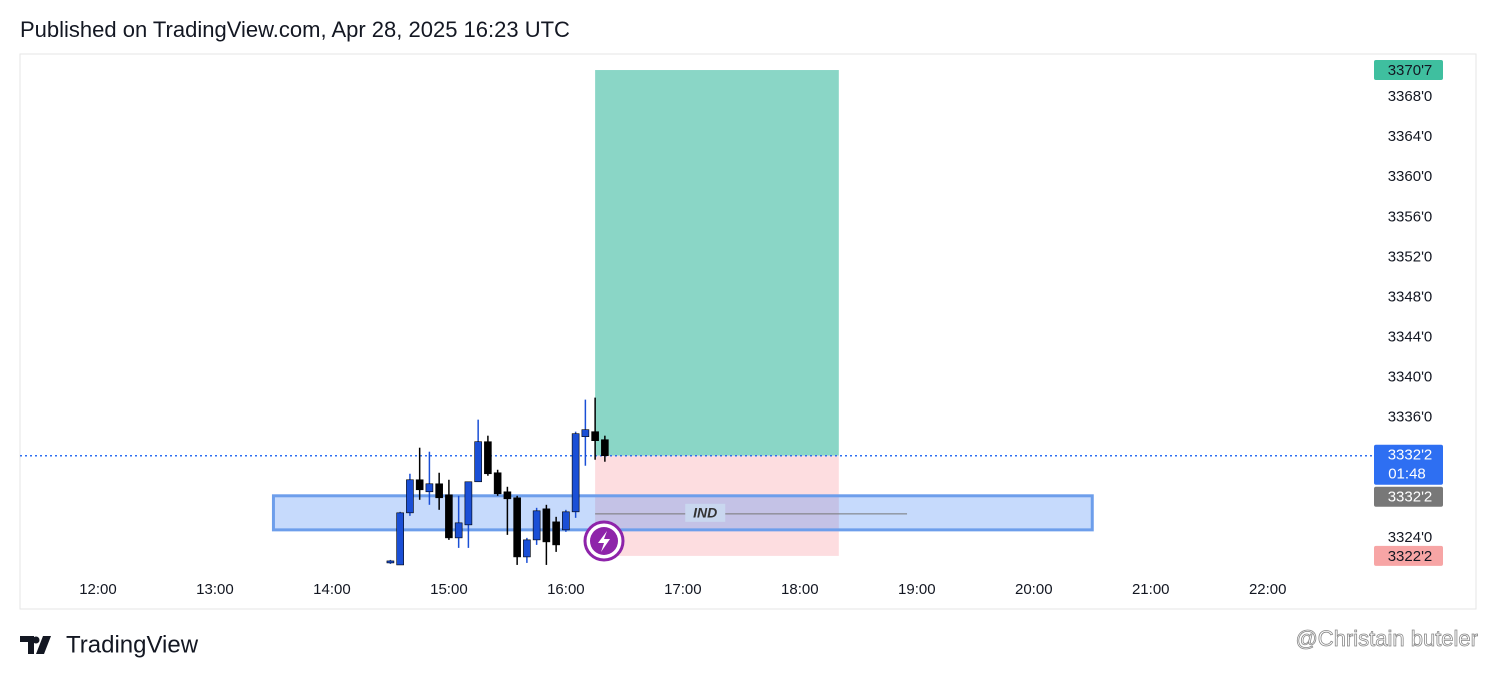  Describe the element at coordinates (332, 589) in the screenshot. I see `x-tick-label: 14:00` at that location.